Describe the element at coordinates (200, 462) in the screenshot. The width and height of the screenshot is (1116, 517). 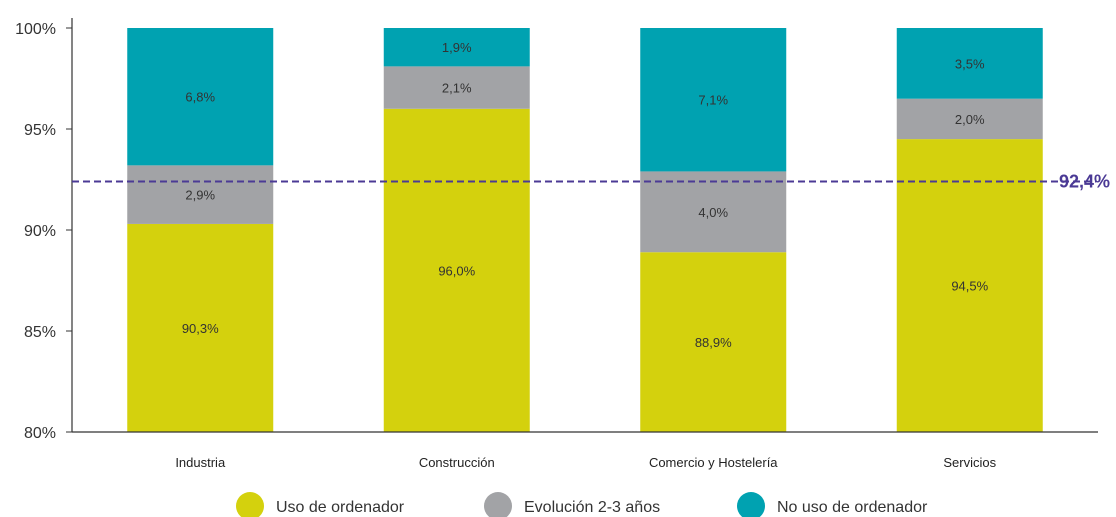
I see `category-label: Industria` at that location.